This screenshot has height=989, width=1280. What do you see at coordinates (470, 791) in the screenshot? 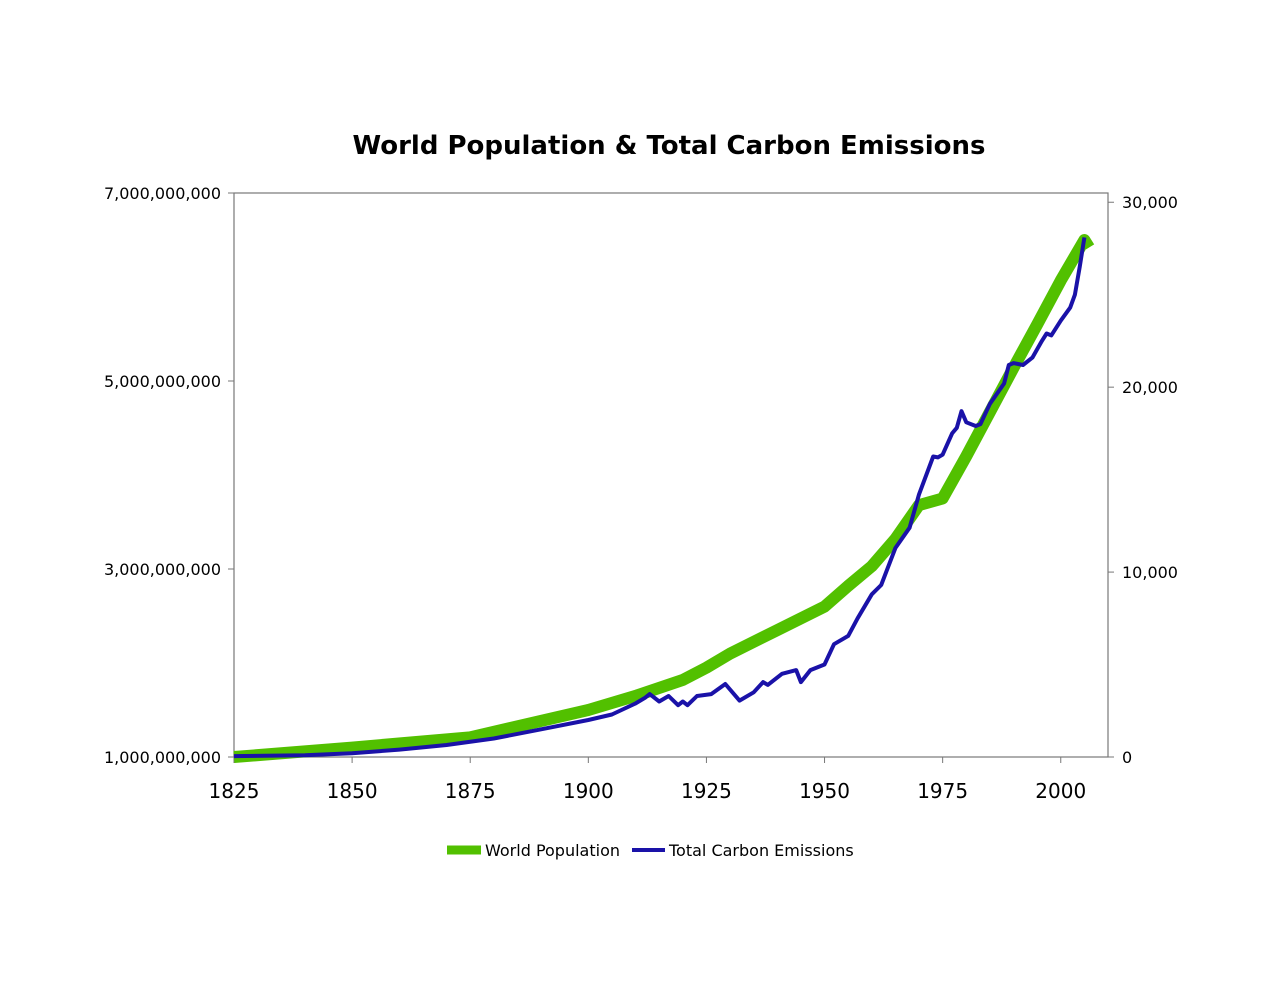
I see `x-tick-label: 1875` at bounding box center [470, 791].